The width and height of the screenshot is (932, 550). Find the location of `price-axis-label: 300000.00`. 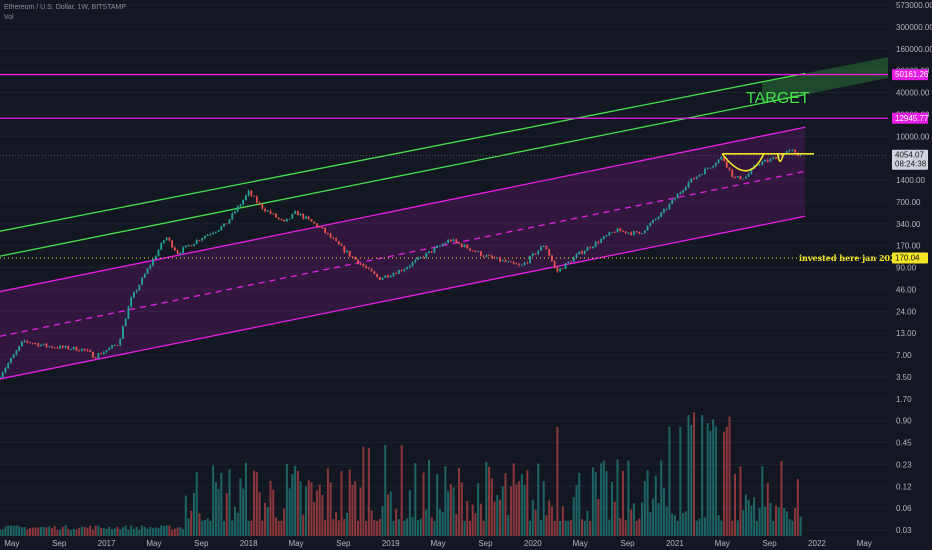

price-axis-label: 300000.00 is located at coordinates (914, 27).